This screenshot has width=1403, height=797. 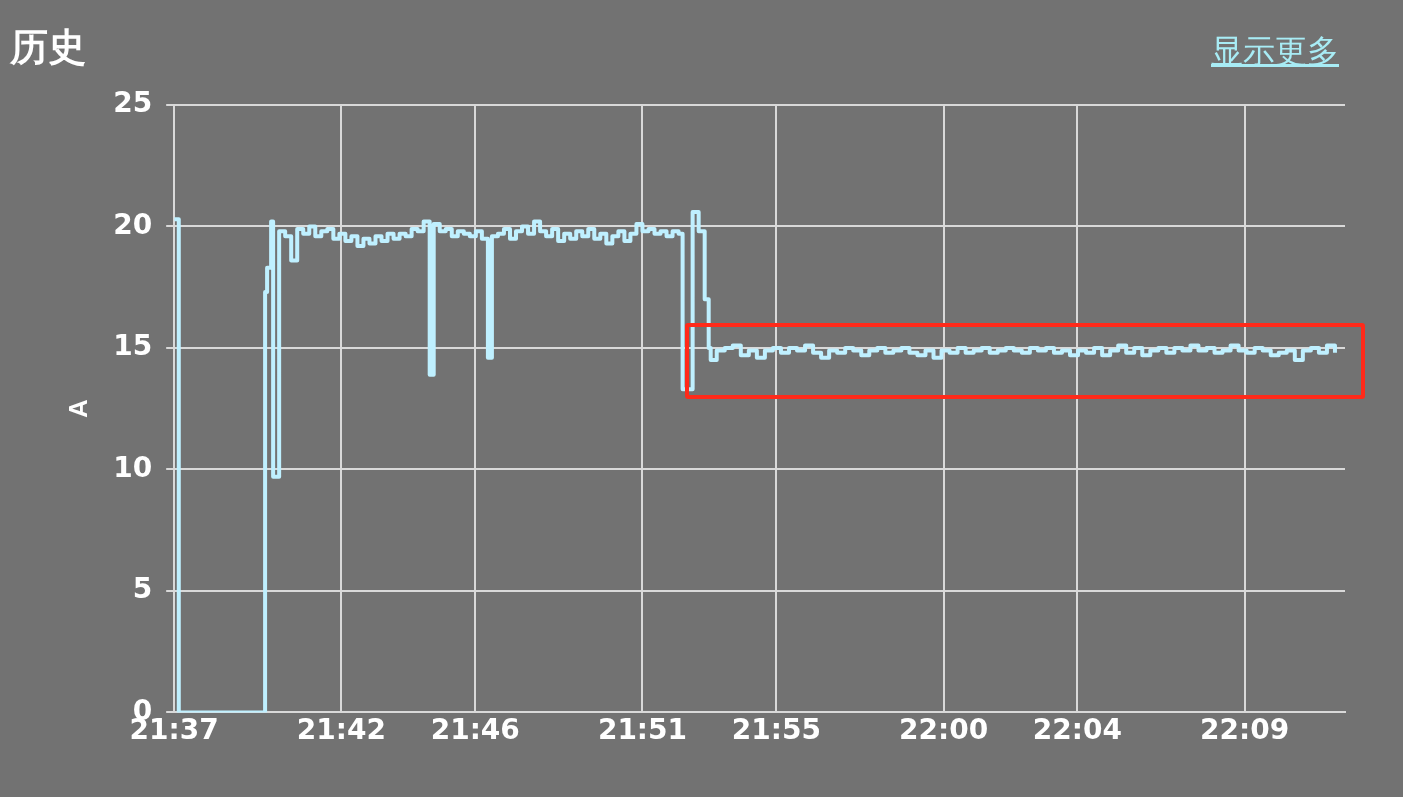 What do you see at coordinates (133, 224) in the screenshot?
I see `y-tick-label: 20` at bounding box center [133, 224].